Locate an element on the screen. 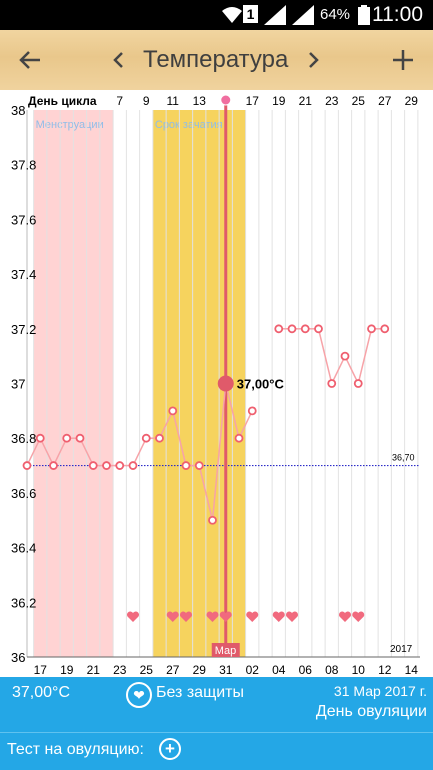  page-title: Температура is located at coordinates (216, 59).